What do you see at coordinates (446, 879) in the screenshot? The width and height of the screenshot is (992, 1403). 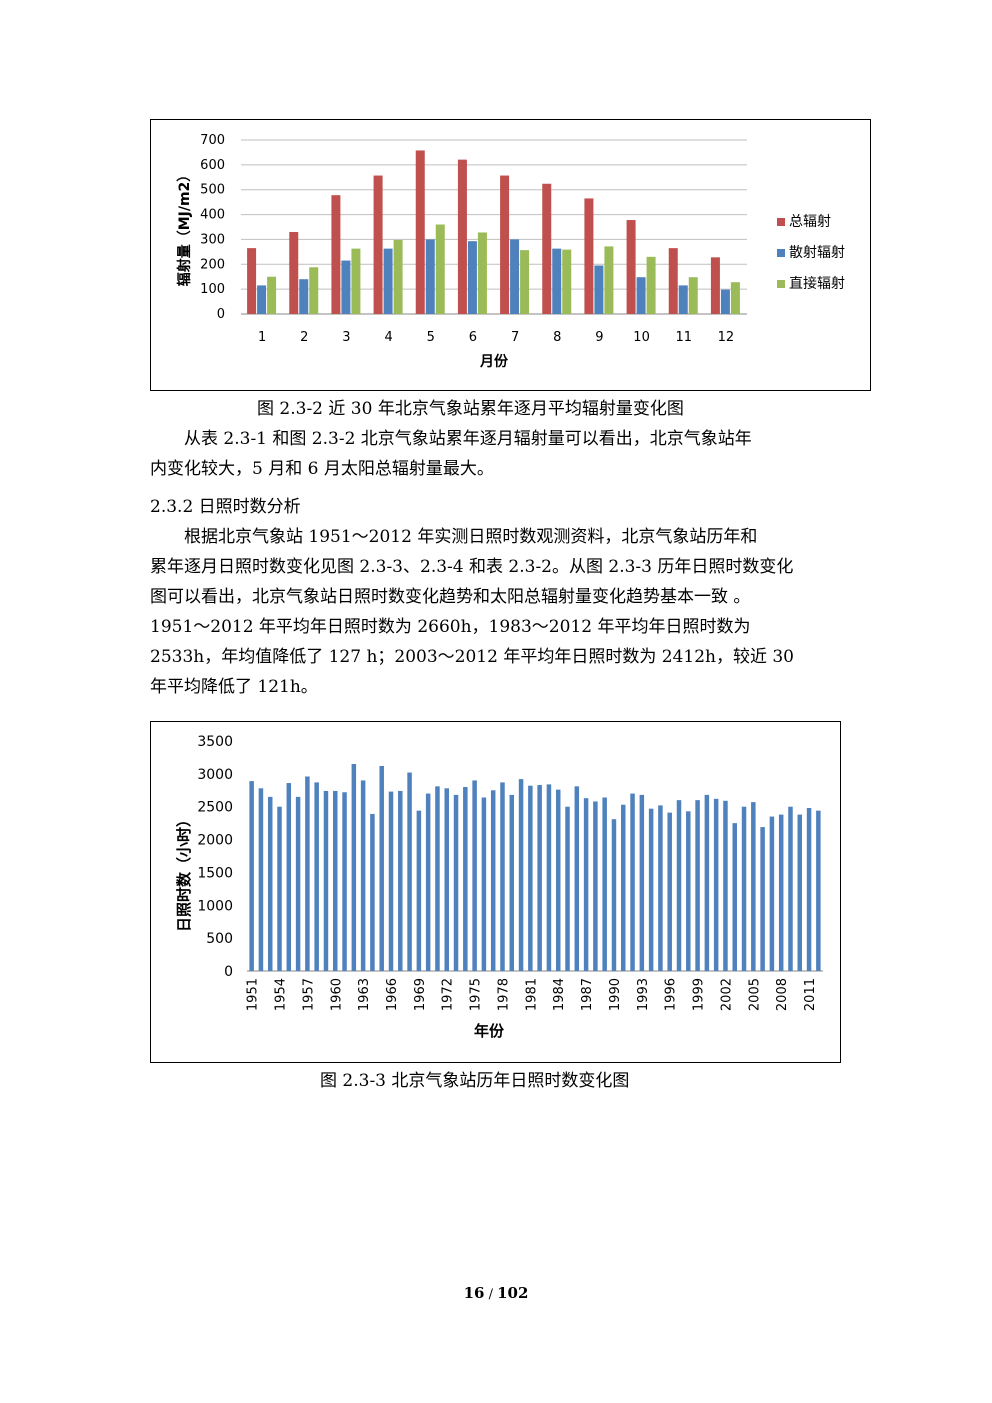 I see `bar-year-1972` at bounding box center [446, 879].